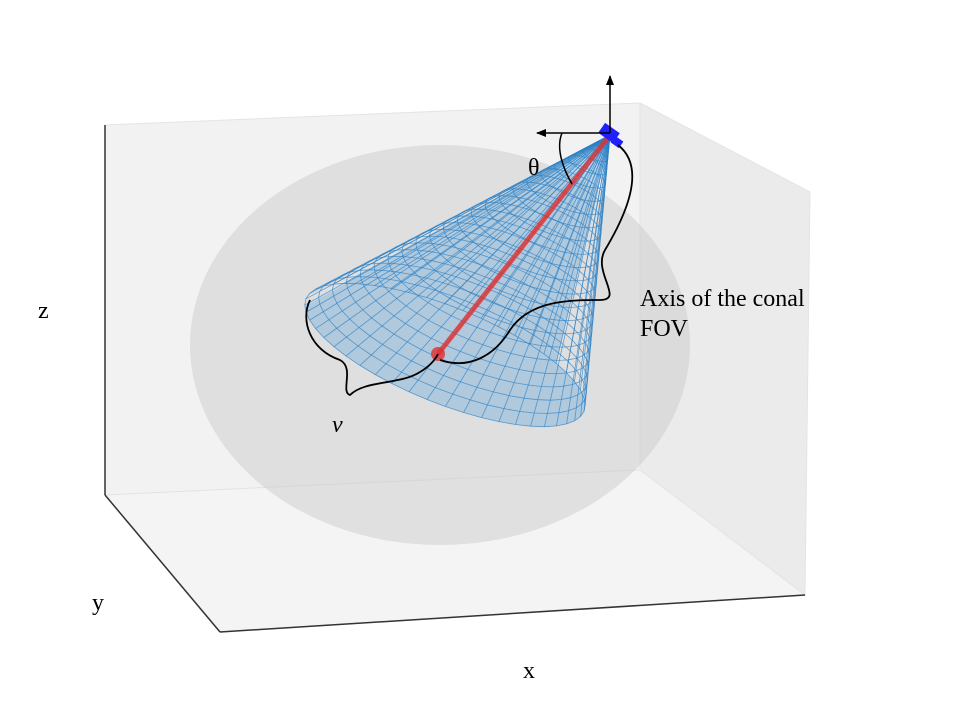  What do you see at coordinates (534, 168) in the screenshot?
I see `theta-label: θ` at bounding box center [534, 168].